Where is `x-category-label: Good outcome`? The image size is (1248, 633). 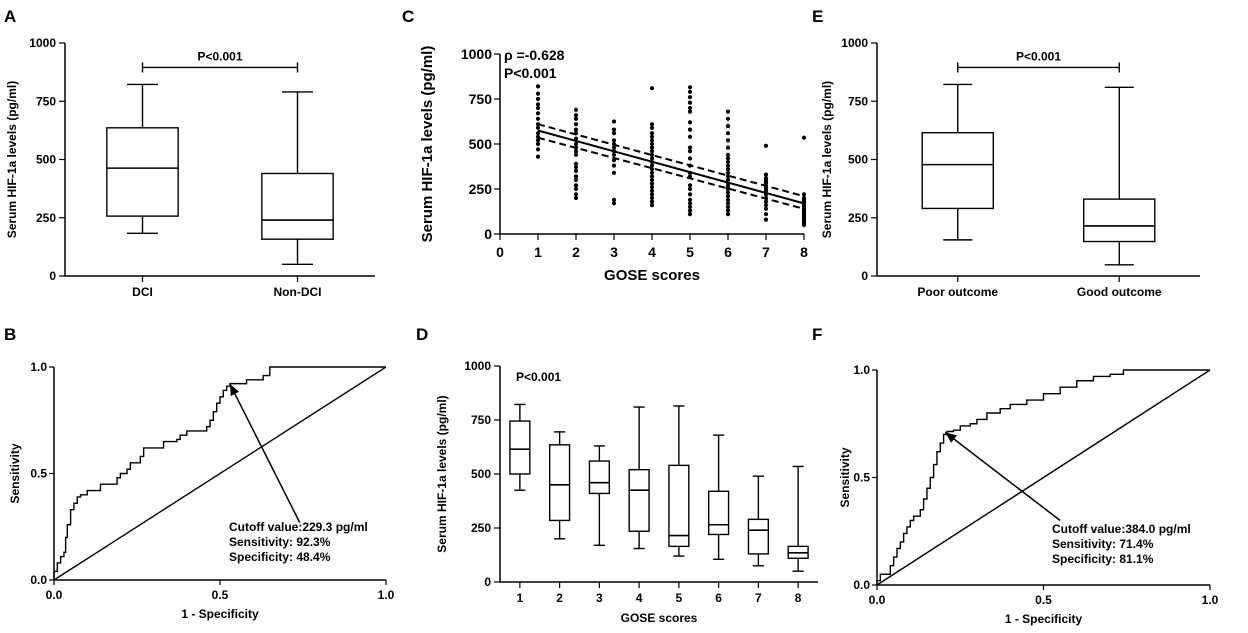 x-category-label: Good outcome is located at coordinates (1119, 292).